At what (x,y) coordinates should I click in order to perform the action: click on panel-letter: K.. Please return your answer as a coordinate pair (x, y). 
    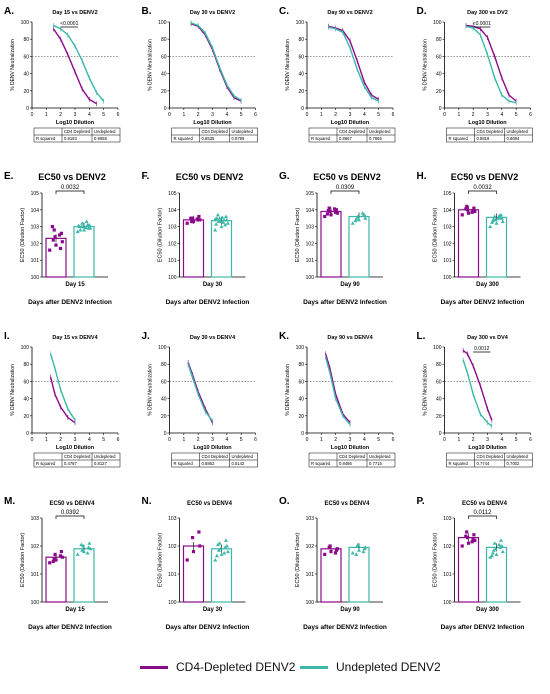
    Looking at the image, I should click on (284, 336).